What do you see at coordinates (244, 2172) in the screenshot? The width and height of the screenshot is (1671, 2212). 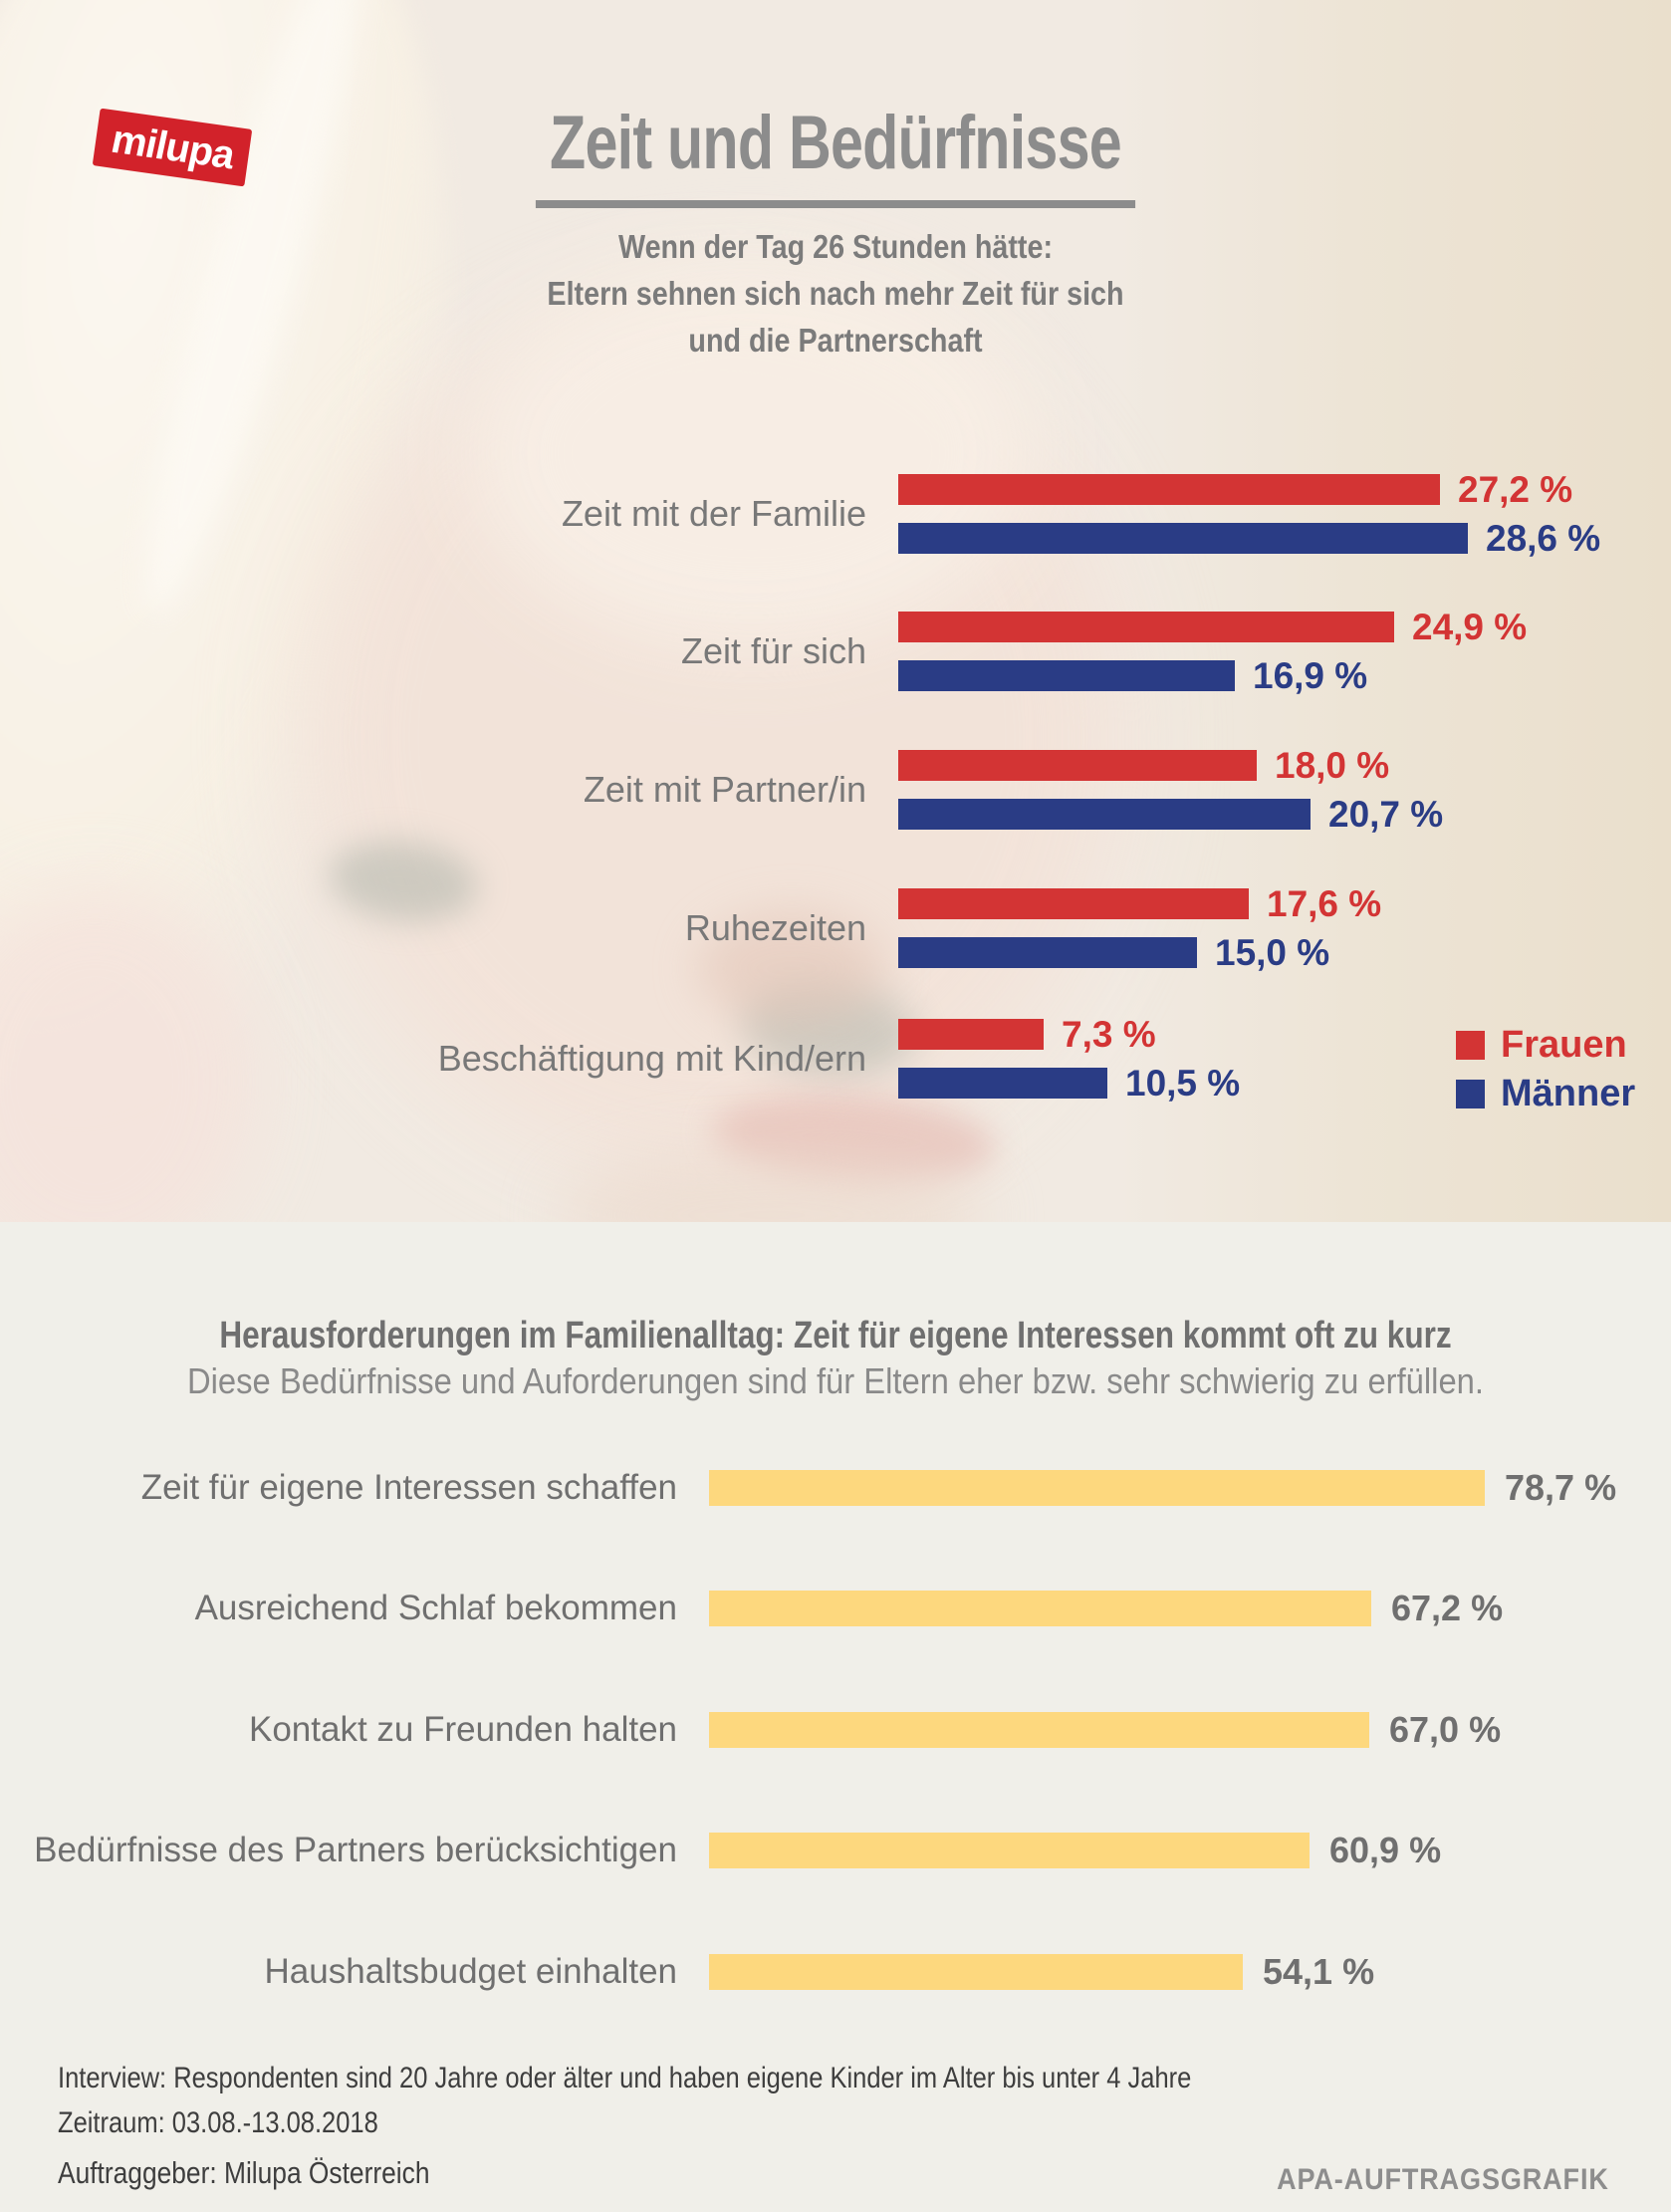 I see `footer-client: Auftraggeber: Milupa Österreich` at bounding box center [244, 2172].